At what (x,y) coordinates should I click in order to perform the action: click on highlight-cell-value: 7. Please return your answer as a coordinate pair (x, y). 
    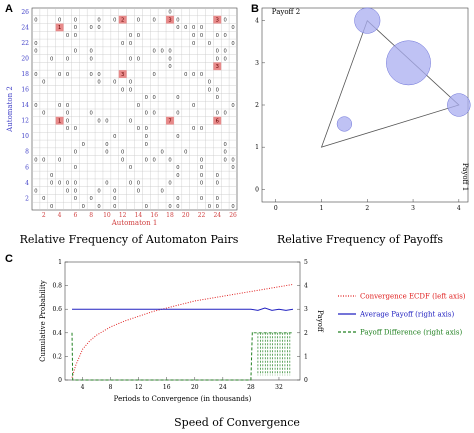
    Looking at the image, I should click on (169, 121).